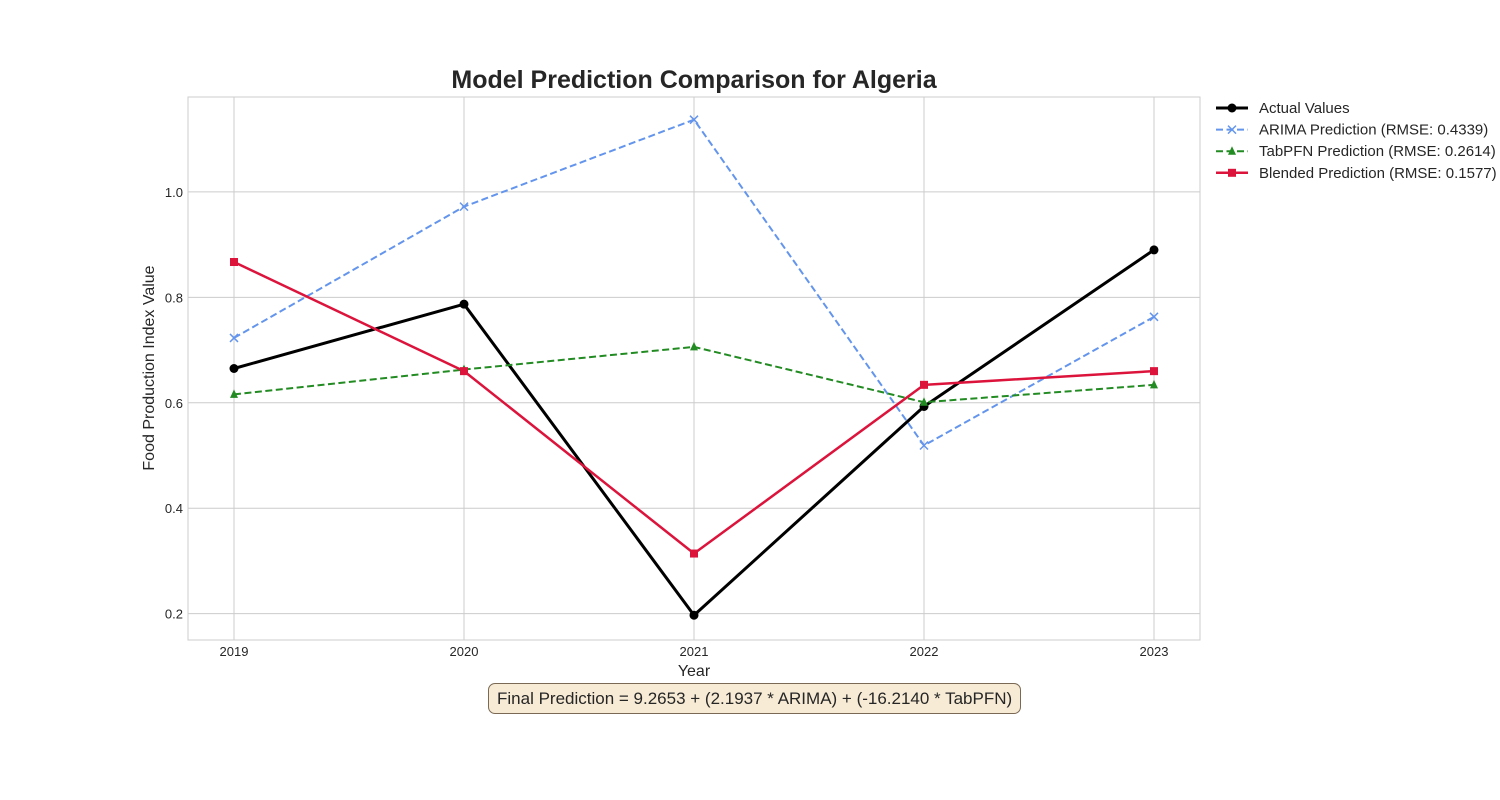  I want to click on legend-item: Actual Values, so click(1283, 108).